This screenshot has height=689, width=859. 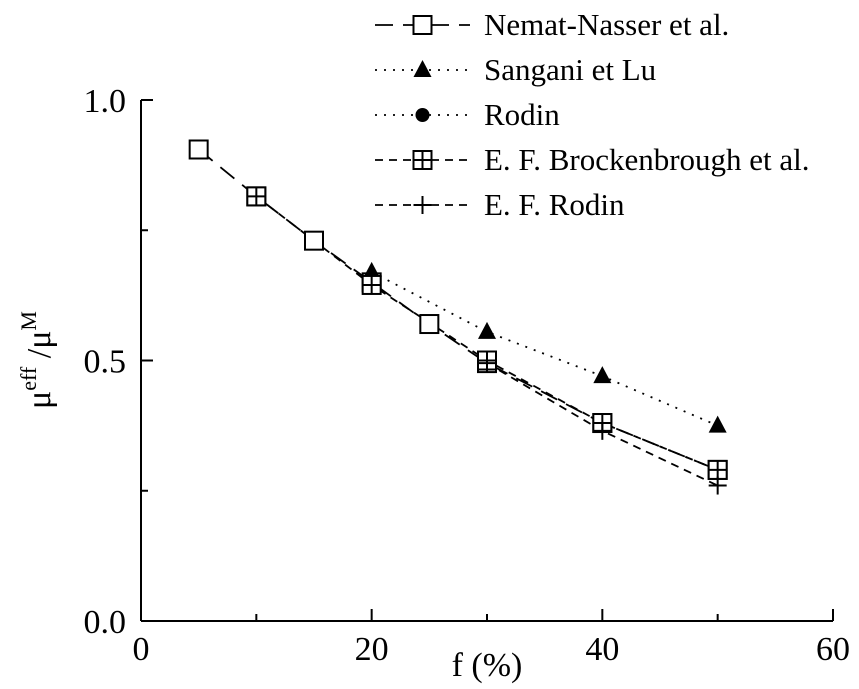 What do you see at coordinates (554, 204) in the screenshot?
I see `legend-label: E. F. Rodin` at bounding box center [554, 204].